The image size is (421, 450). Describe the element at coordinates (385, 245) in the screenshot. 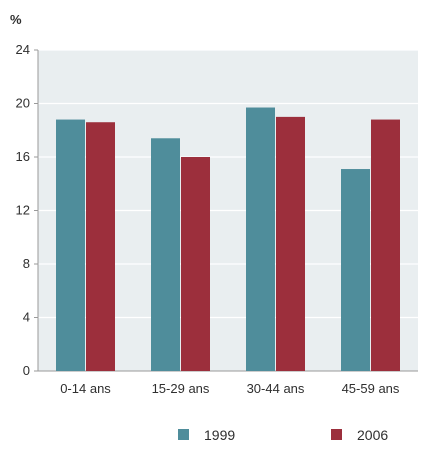

I see `bar-2006-45-59-ans` at that location.